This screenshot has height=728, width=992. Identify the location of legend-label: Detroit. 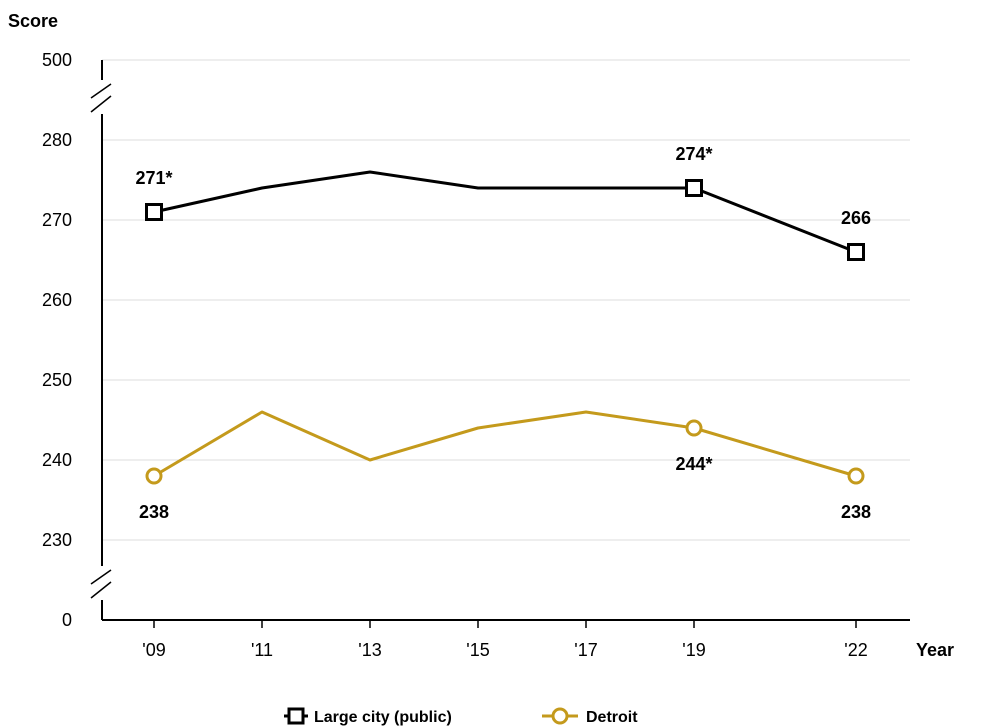
(612, 717).